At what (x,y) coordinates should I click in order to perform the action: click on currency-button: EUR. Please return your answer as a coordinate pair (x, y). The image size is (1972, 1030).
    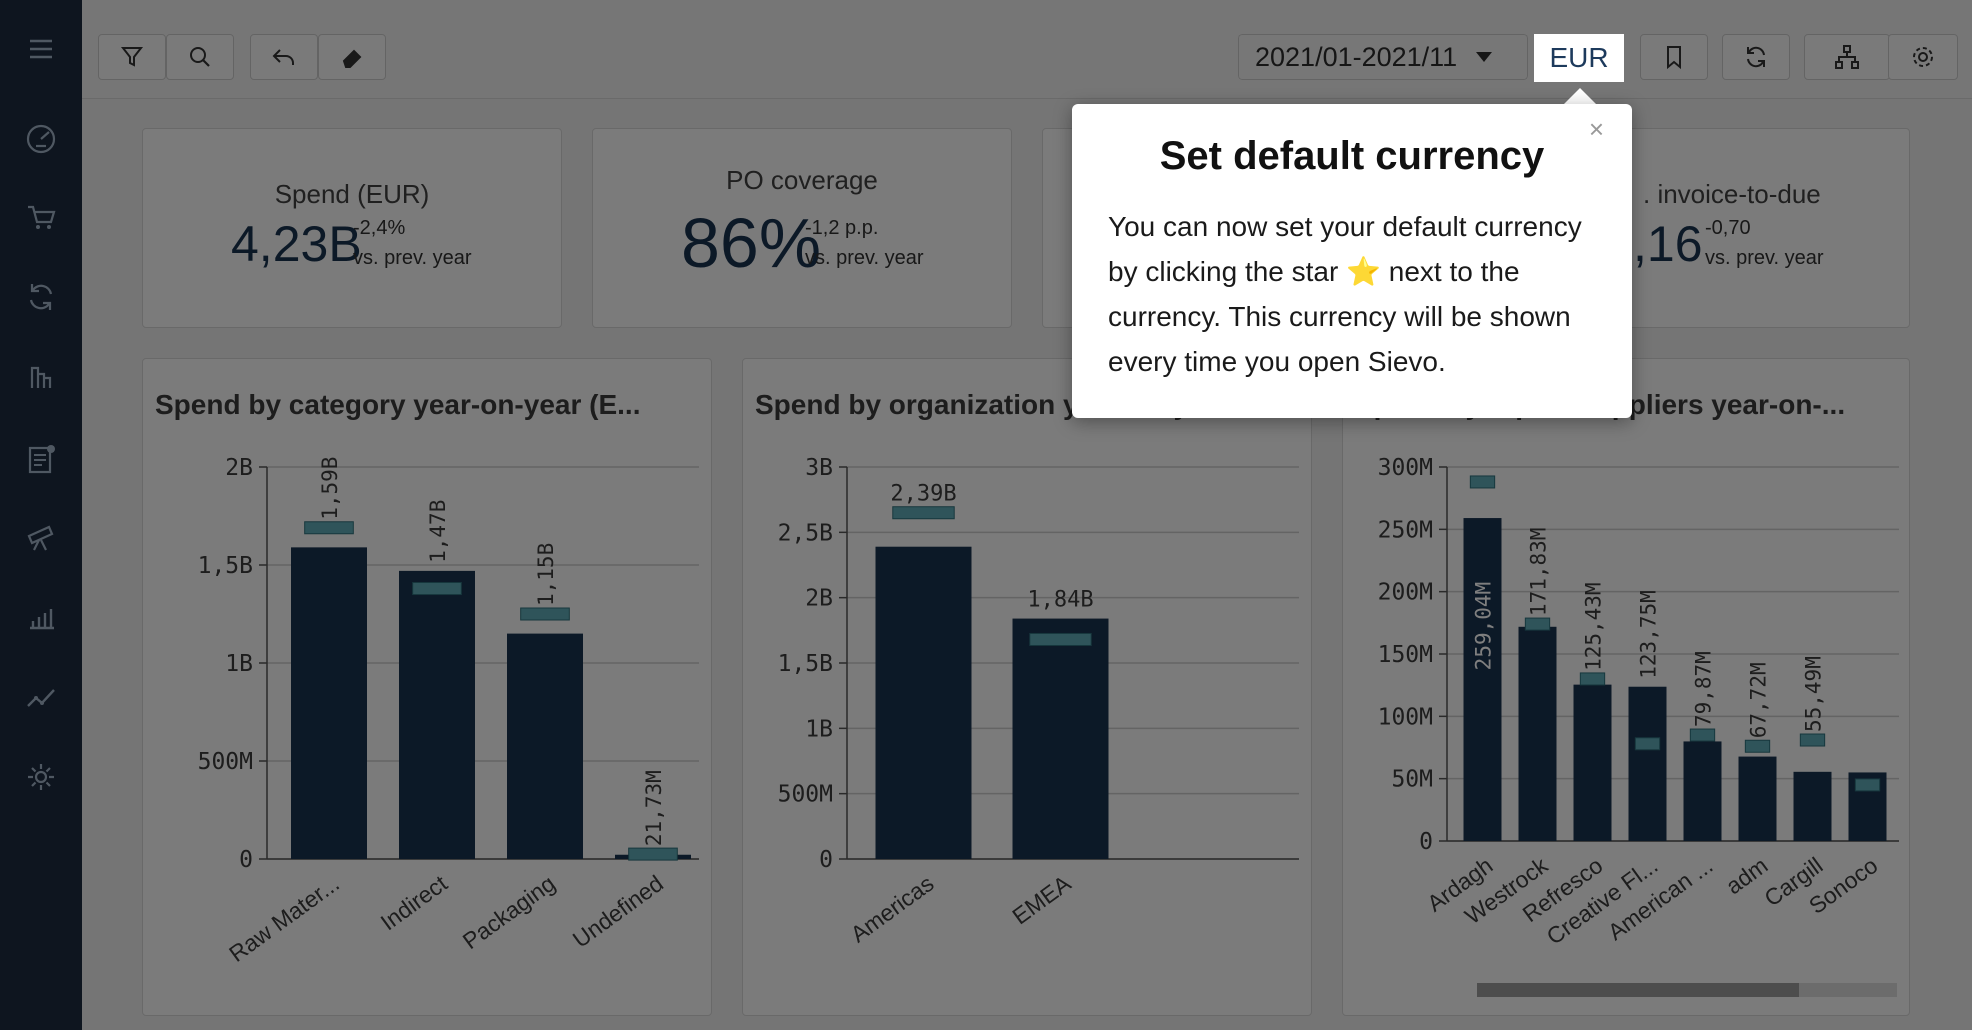
    Looking at the image, I should click on (1579, 58).